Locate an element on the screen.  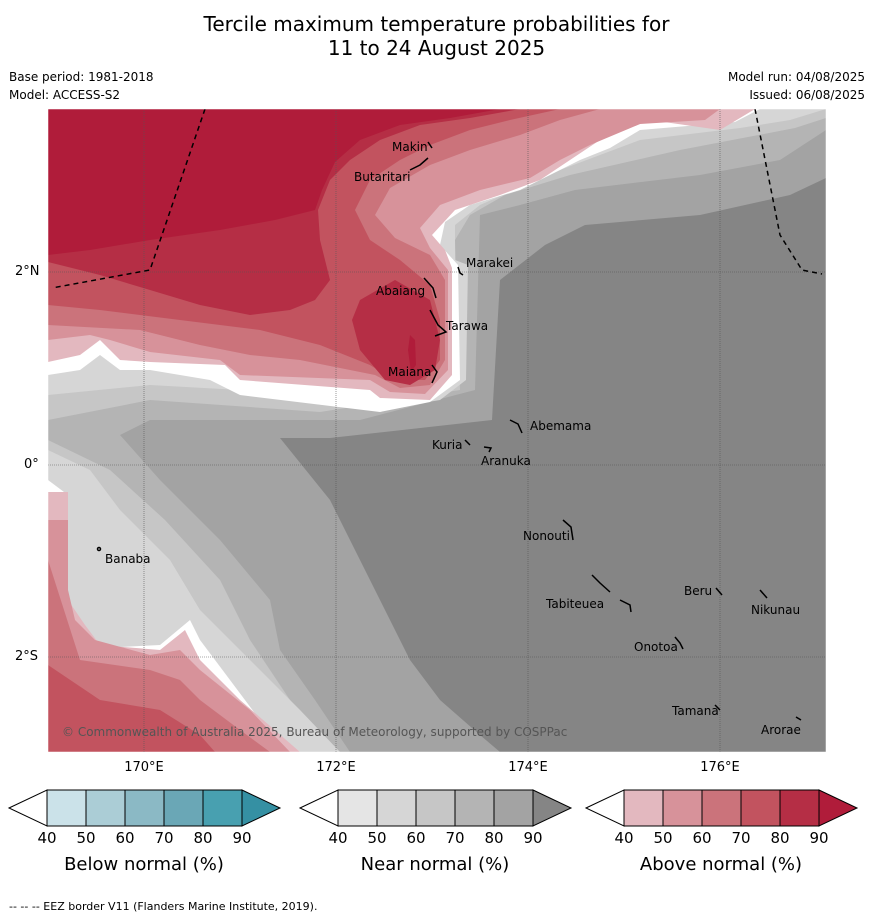
above-normal-core is located at coordinates (396, 332).